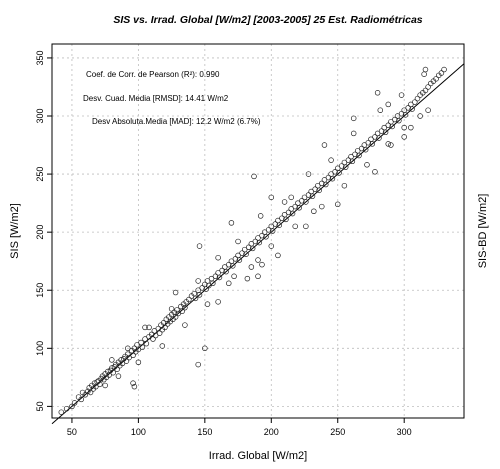 This screenshot has width=500, height=469. What do you see at coordinates (204, 432) in the screenshot?
I see `x-tick-label: 150` at bounding box center [204, 432].